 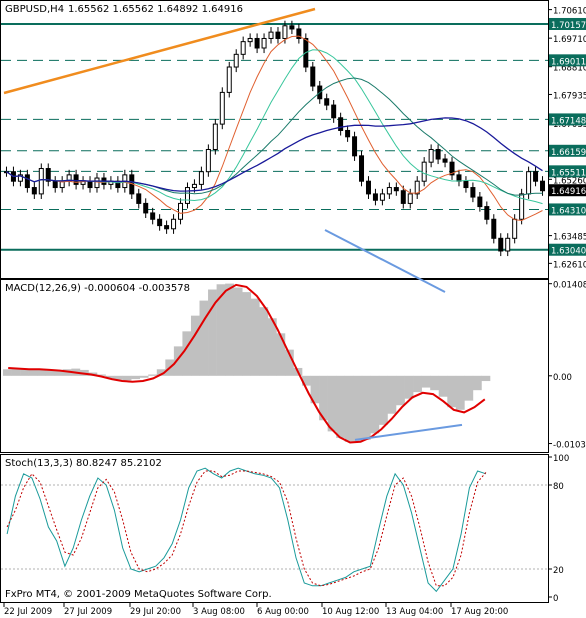 I want to click on time-axis-label: 22 Jul 2009, so click(x=28, y=612).